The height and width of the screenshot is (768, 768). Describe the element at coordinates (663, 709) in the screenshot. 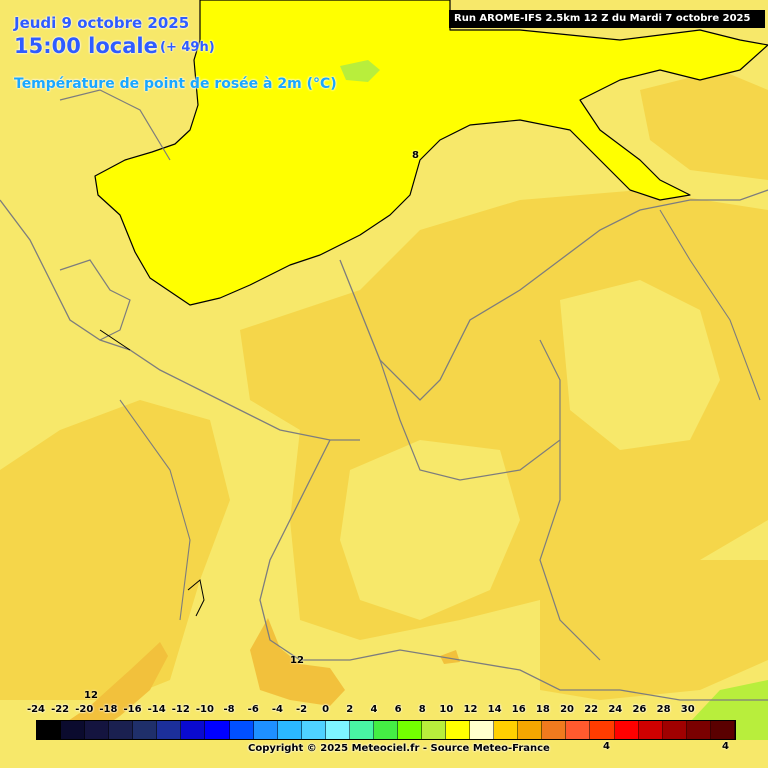

I see `legend-tick-label: 28` at that location.